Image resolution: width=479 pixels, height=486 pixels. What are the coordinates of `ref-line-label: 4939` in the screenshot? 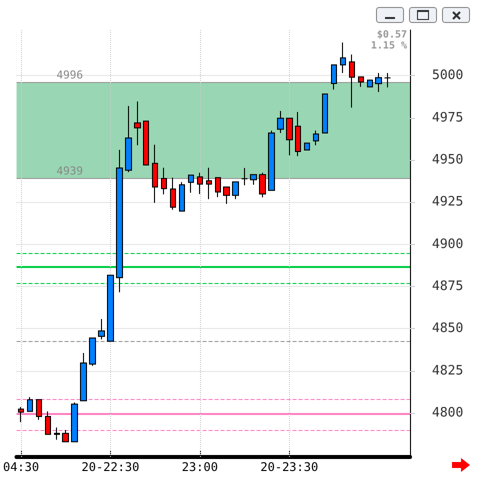 It's located at (70, 171).